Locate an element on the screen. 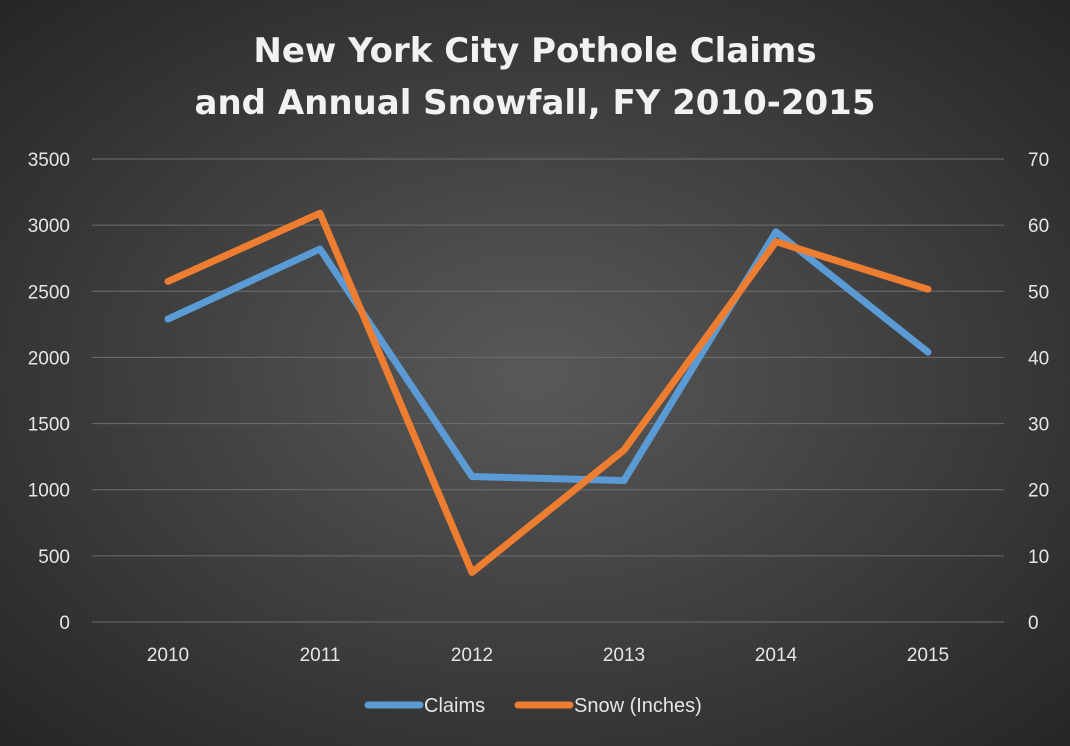 This screenshot has width=1070, height=746. y-left-tick-label: 1500 is located at coordinates (49, 425).